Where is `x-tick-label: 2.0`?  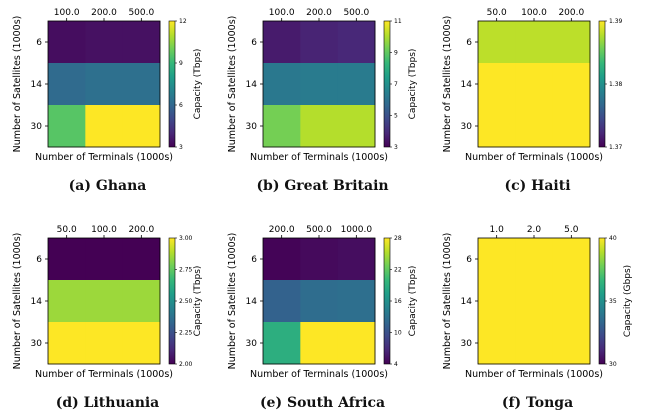 x-tick-label: 2.0 is located at coordinates (534, 230).